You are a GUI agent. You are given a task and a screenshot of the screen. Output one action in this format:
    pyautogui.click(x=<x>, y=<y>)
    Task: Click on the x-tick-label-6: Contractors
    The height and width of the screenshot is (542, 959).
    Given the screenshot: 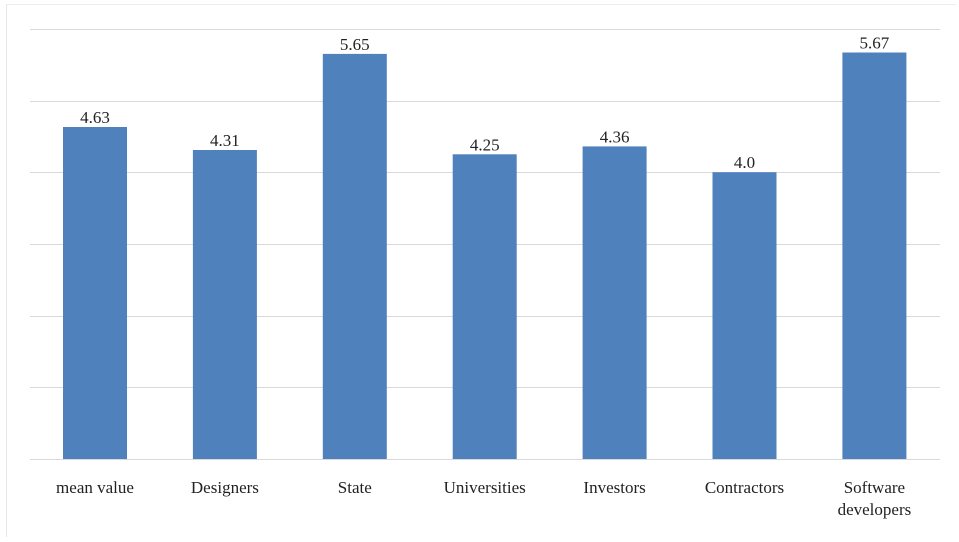 What is the action you would take?
    pyautogui.click(x=744, y=487)
    